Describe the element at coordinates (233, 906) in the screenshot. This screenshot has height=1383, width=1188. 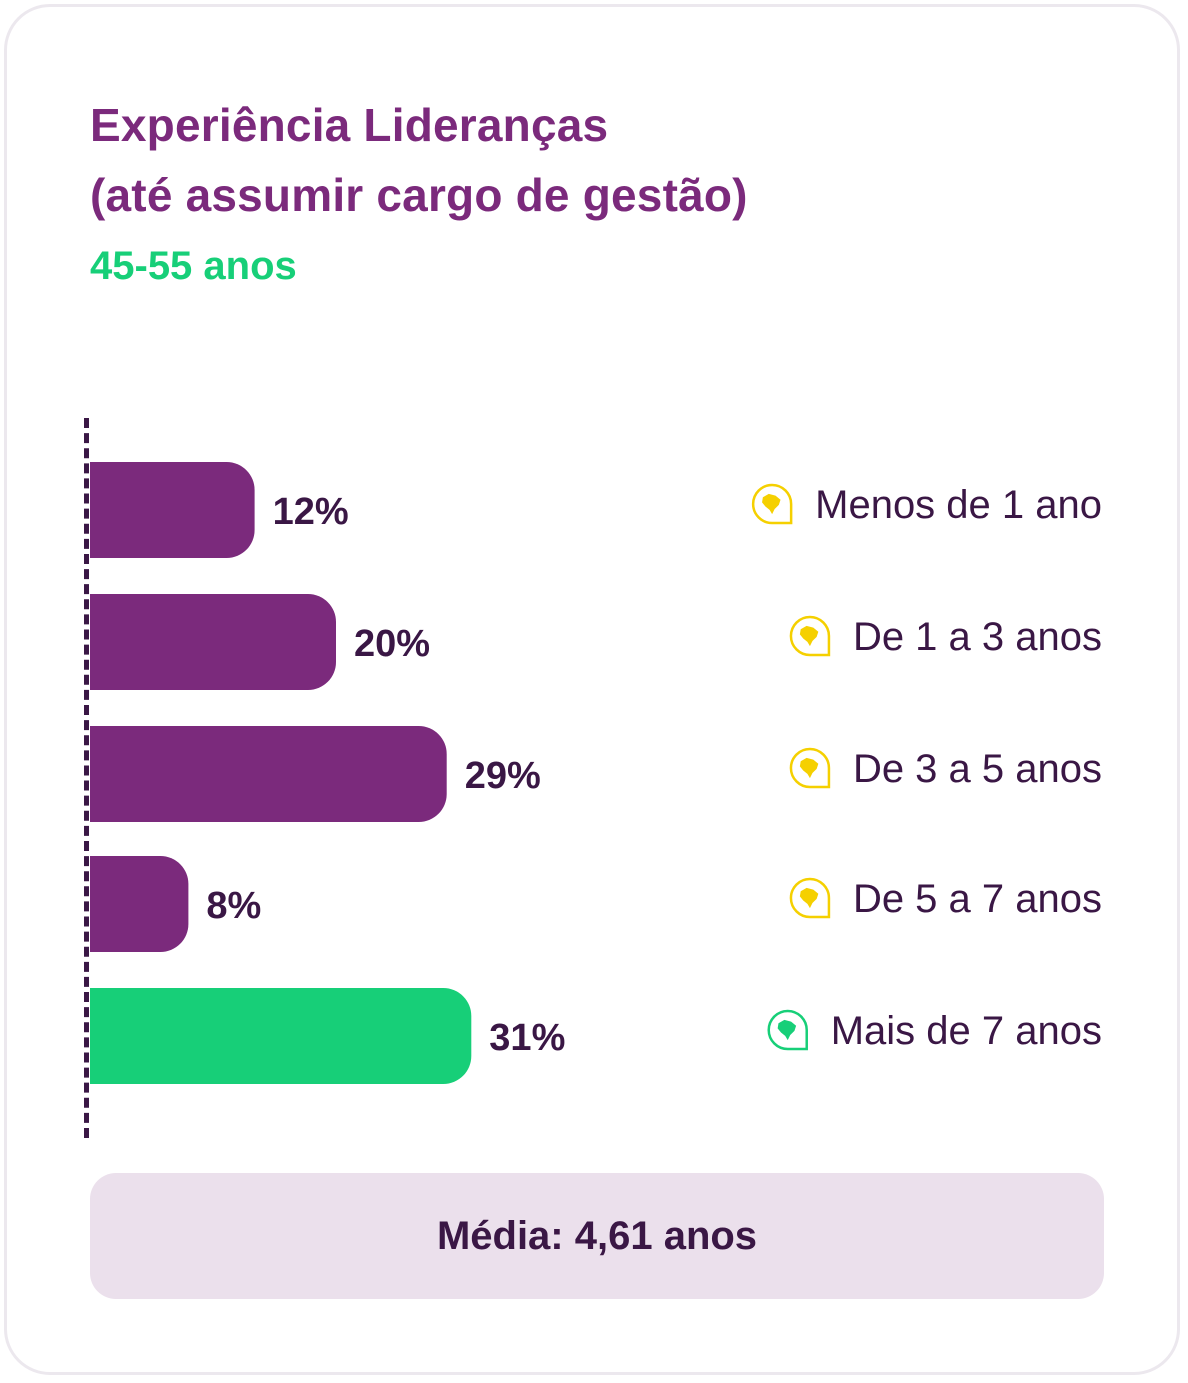
I see `bar-value-label-4: 8%` at that location.